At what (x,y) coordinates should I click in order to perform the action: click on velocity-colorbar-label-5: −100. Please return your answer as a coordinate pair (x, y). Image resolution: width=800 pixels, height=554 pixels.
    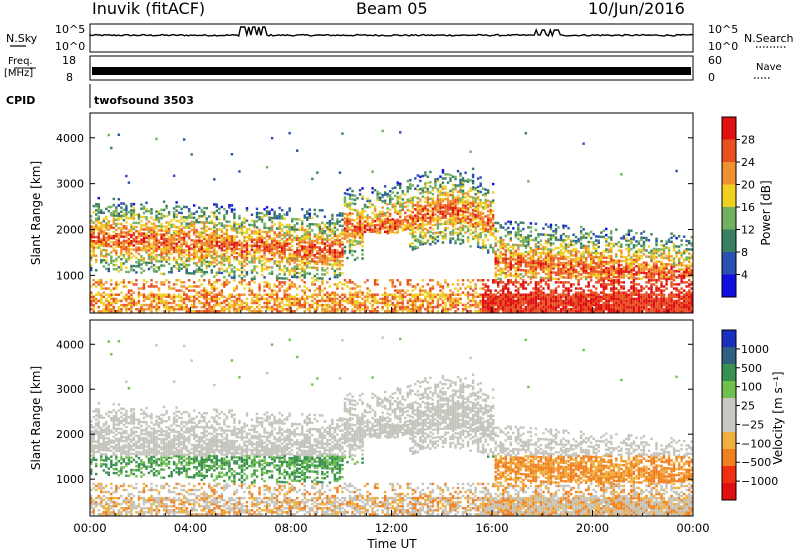
    Looking at the image, I should click on (756, 443).